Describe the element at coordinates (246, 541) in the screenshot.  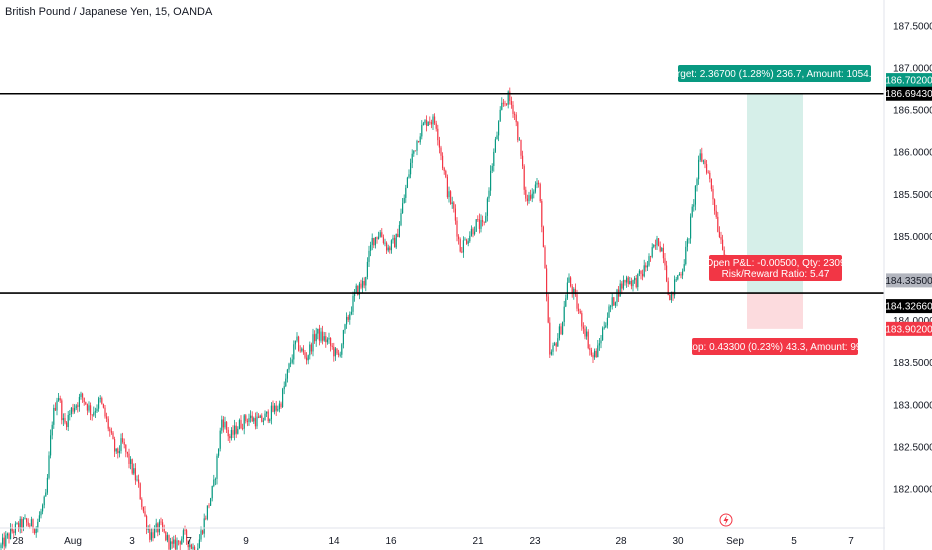
I see `time-tick-label: 9` at that location.